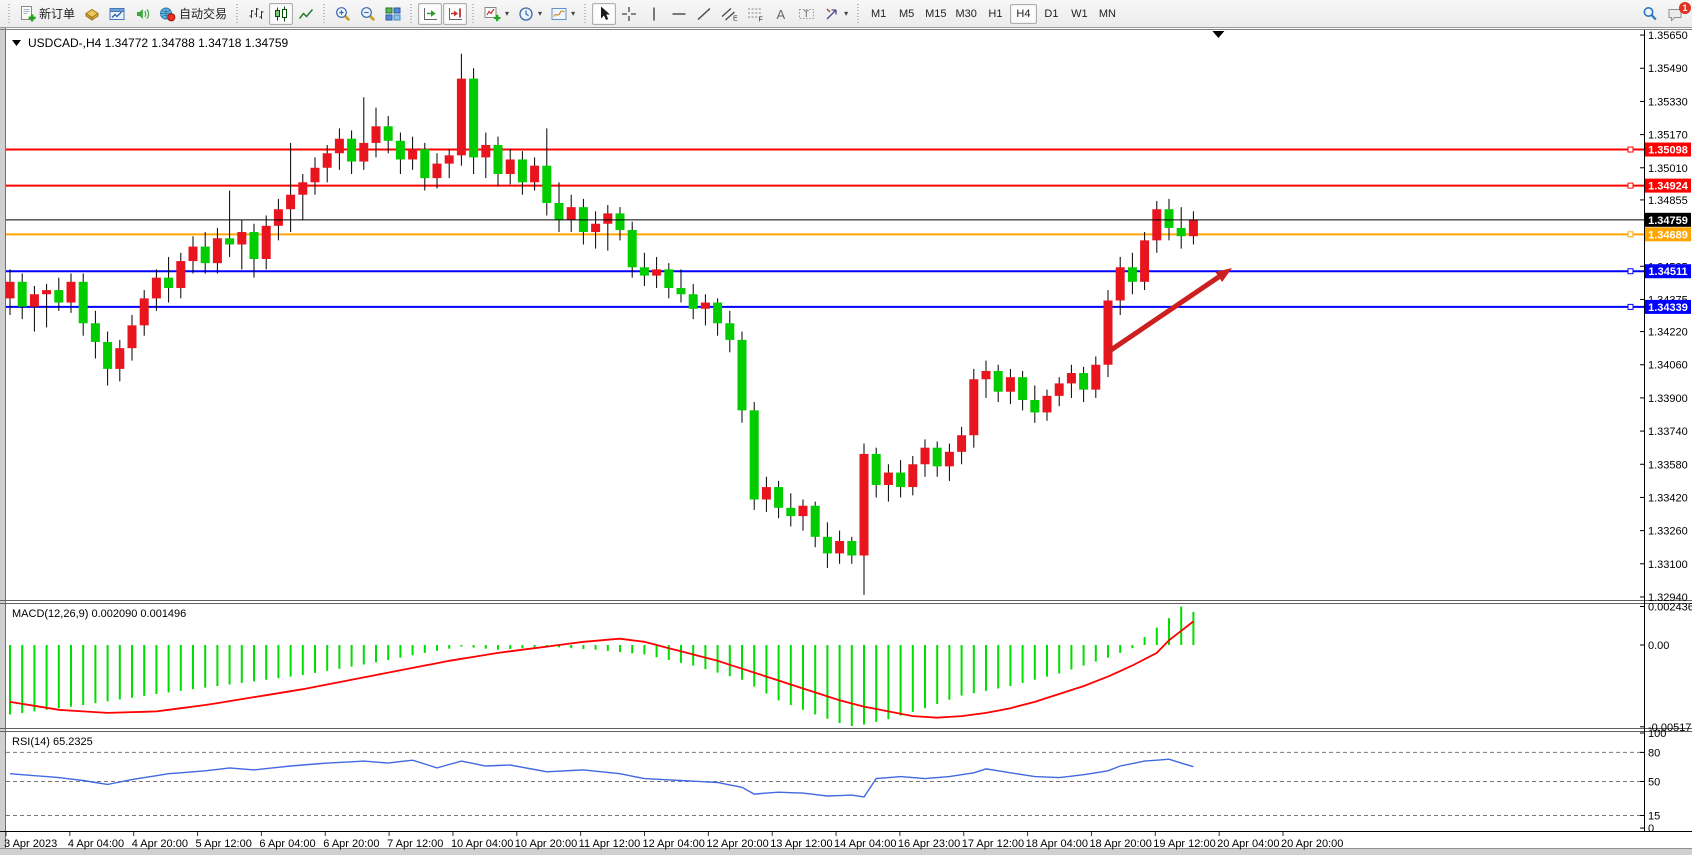 Image resolution: width=1692 pixels, height=855 pixels. Describe the element at coordinates (1654, 816) in the screenshot. I see `svg-text: 15` at that location.